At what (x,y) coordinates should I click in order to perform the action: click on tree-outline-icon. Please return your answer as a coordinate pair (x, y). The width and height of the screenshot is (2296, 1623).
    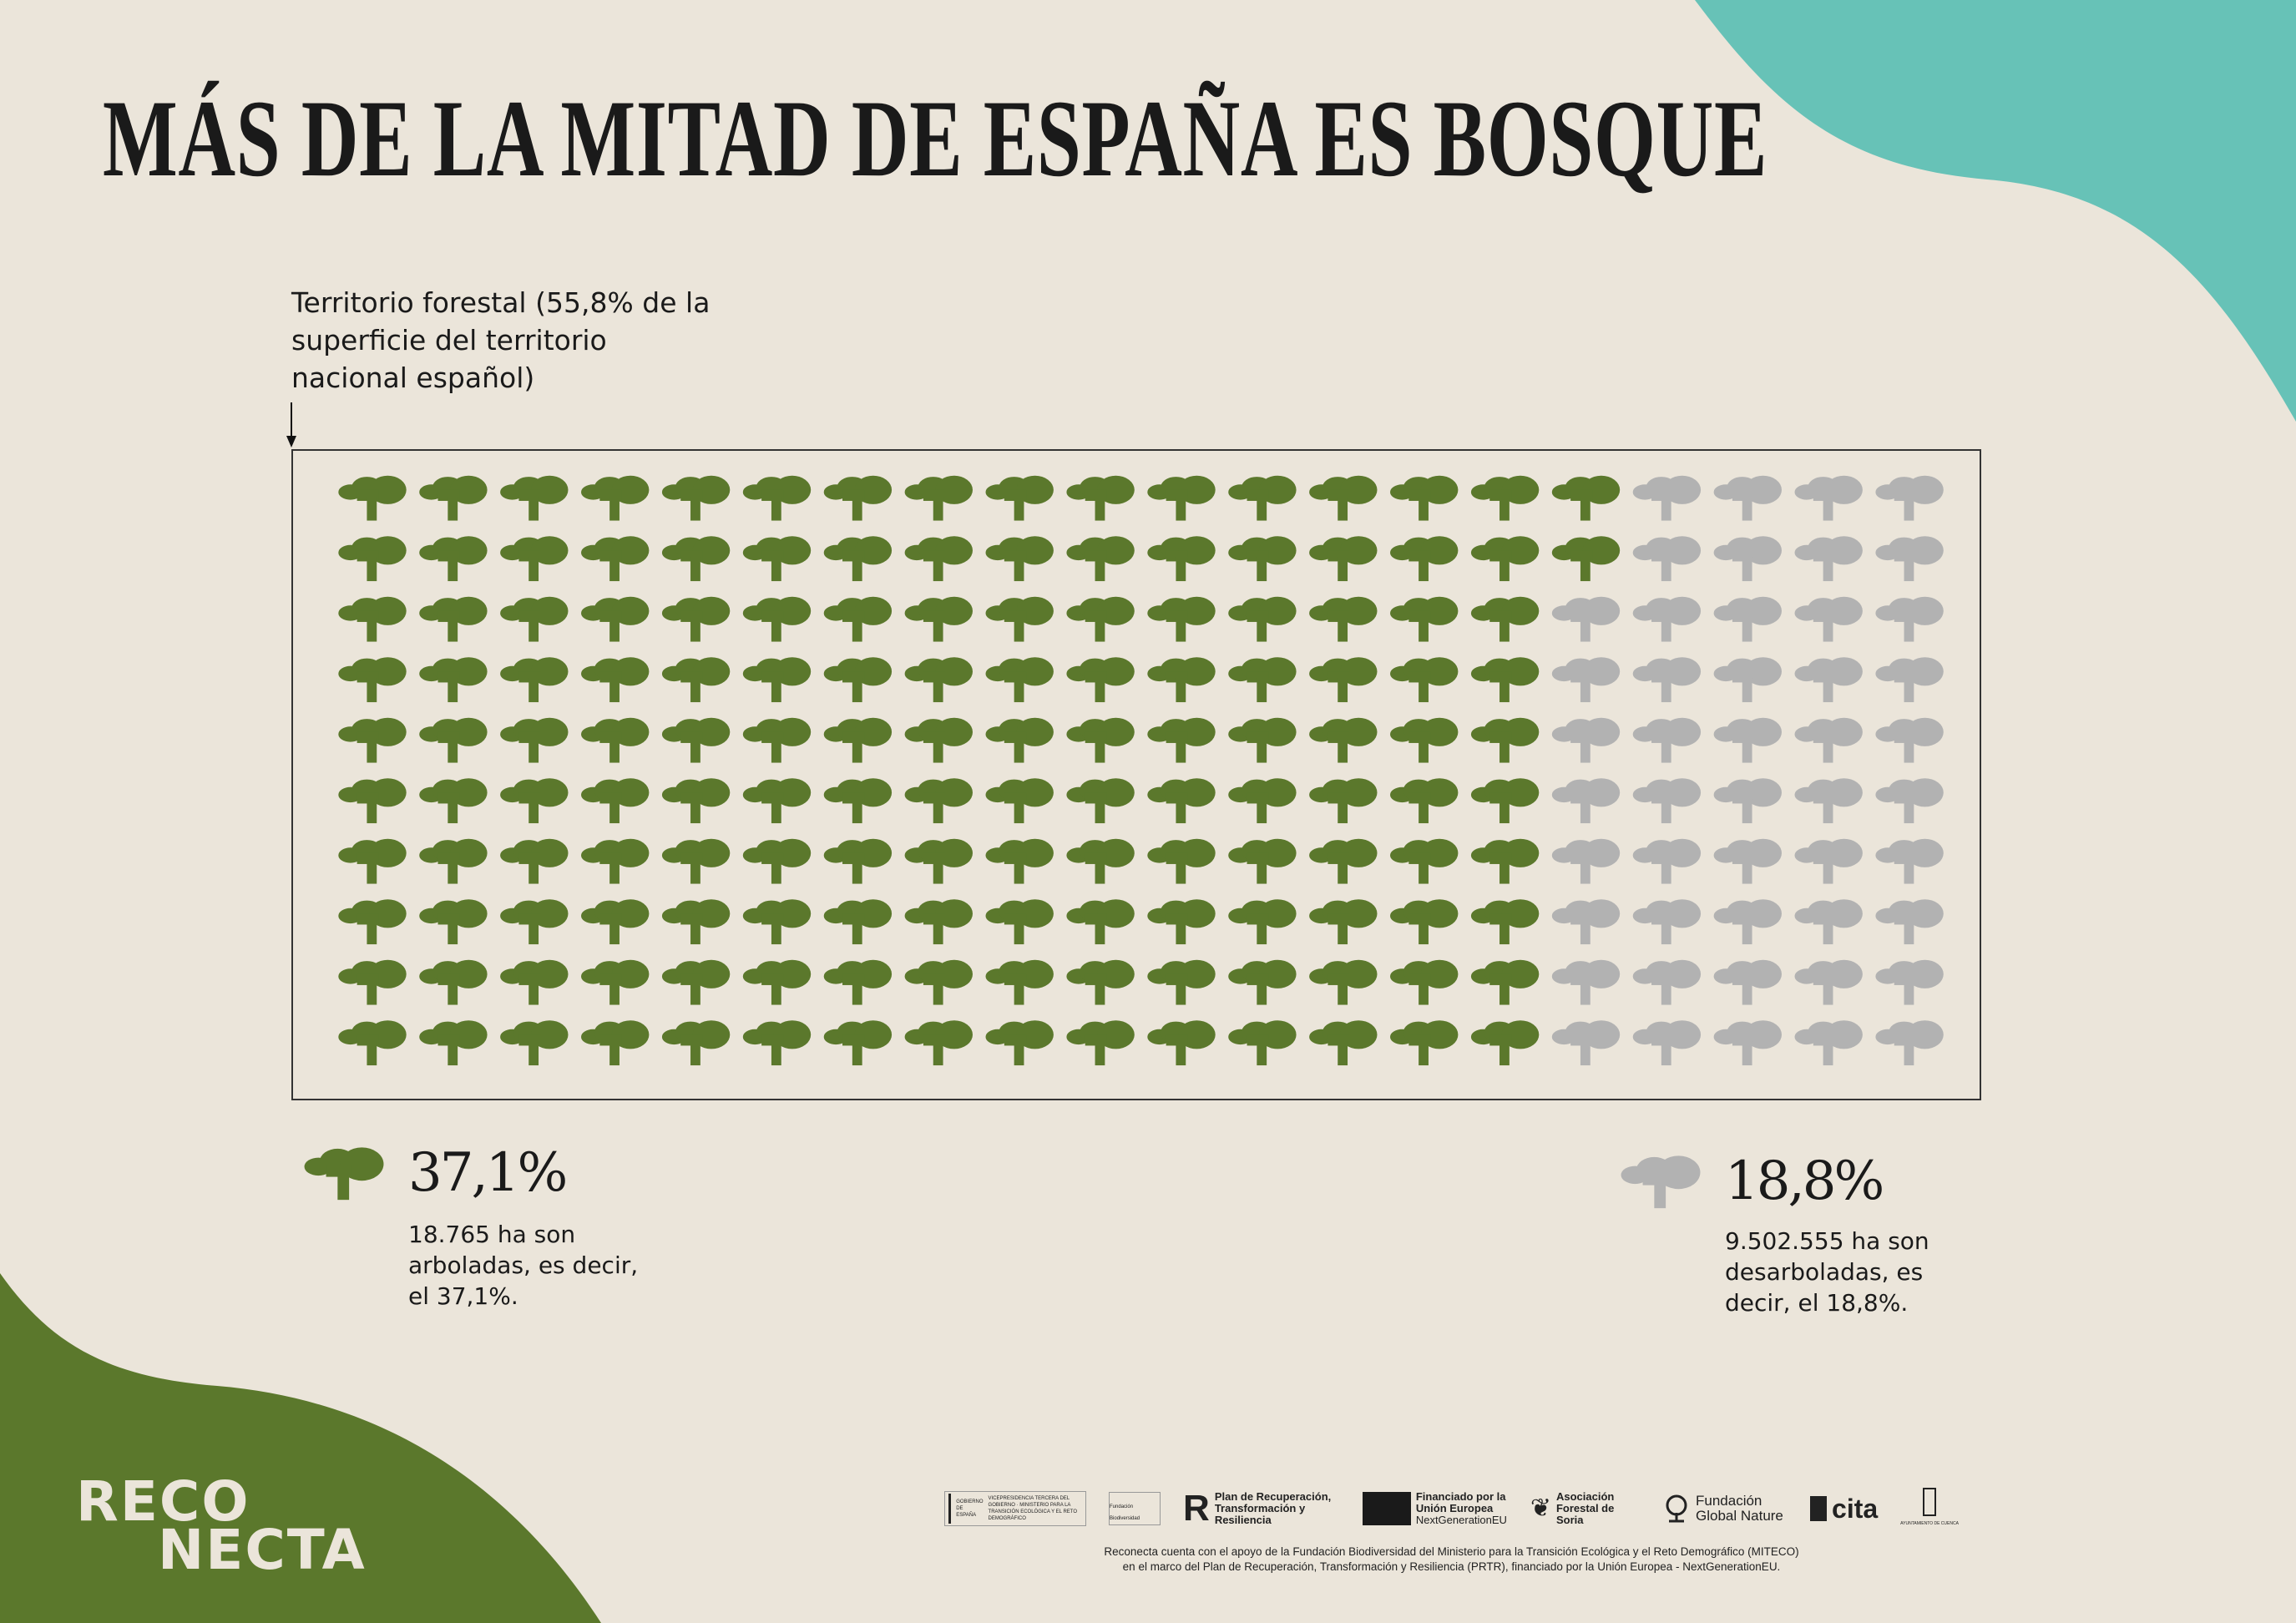
    Looking at the image, I should click on (1676, 1508).